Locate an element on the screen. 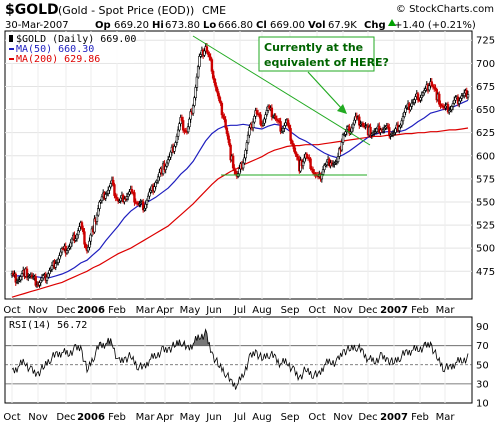 This screenshot has height=427, width=500. price-y-tick: 625 is located at coordinates (485, 133).